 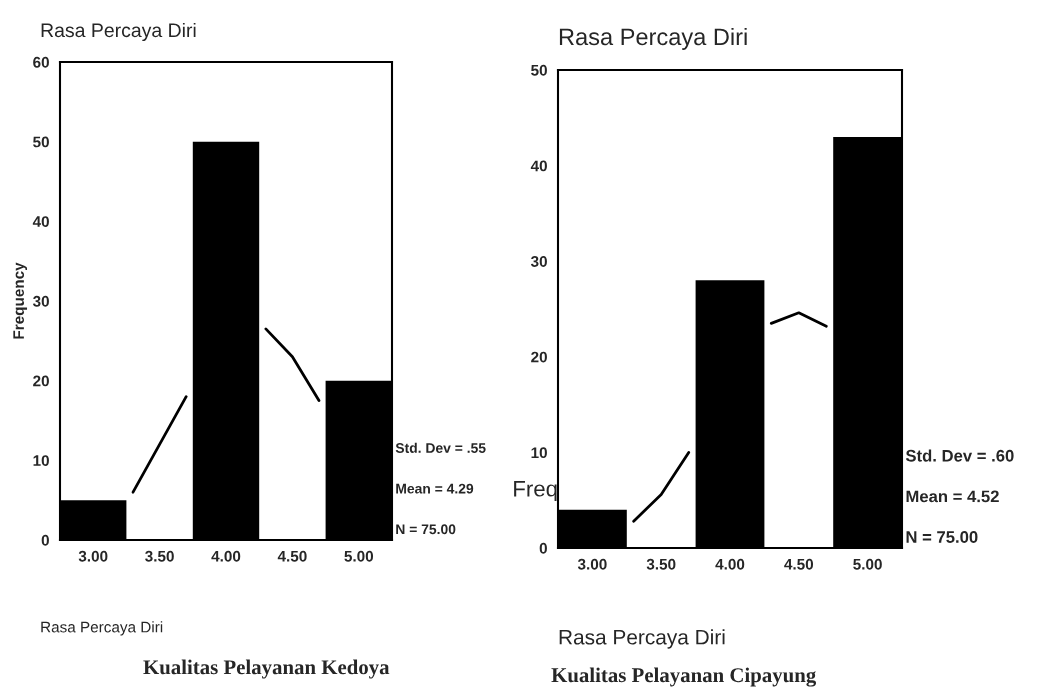 I want to click on y-axis-title: Freq, so click(x=535, y=491).